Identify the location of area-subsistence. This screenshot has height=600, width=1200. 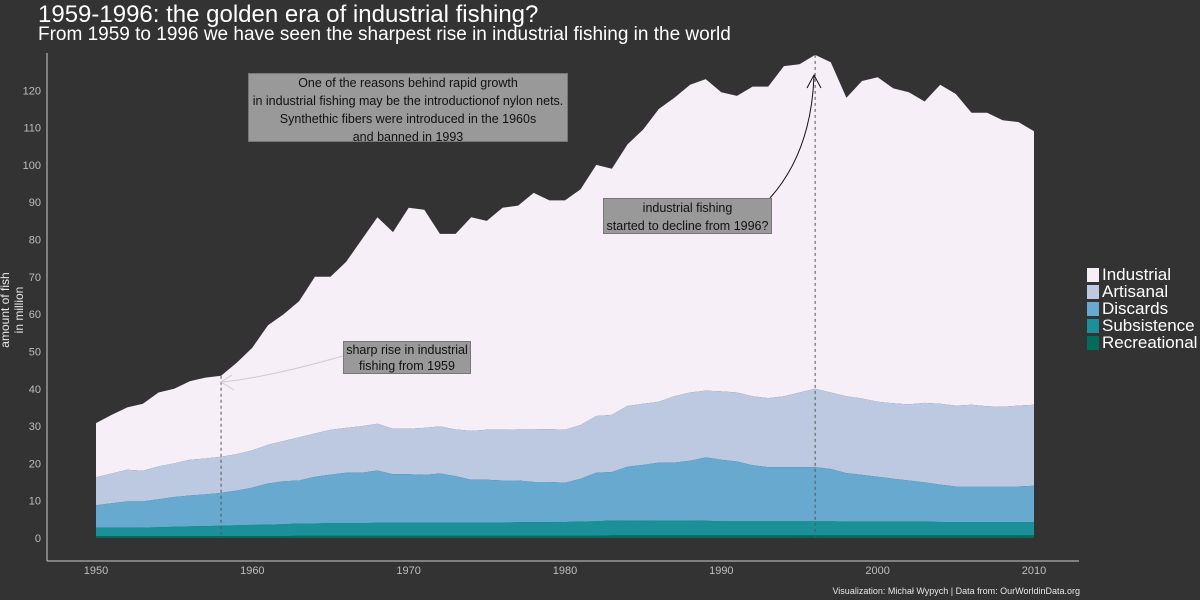
(565, 528).